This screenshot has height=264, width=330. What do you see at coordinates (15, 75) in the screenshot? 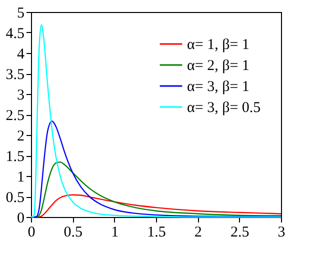
I see `y-tick-label: 3.5` at bounding box center [15, 75].